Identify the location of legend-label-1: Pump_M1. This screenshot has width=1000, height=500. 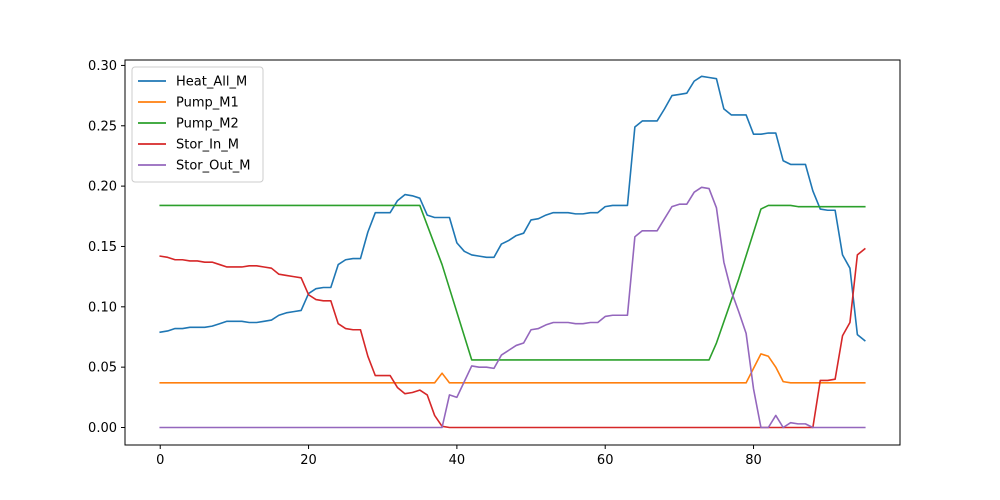
(207, 103).